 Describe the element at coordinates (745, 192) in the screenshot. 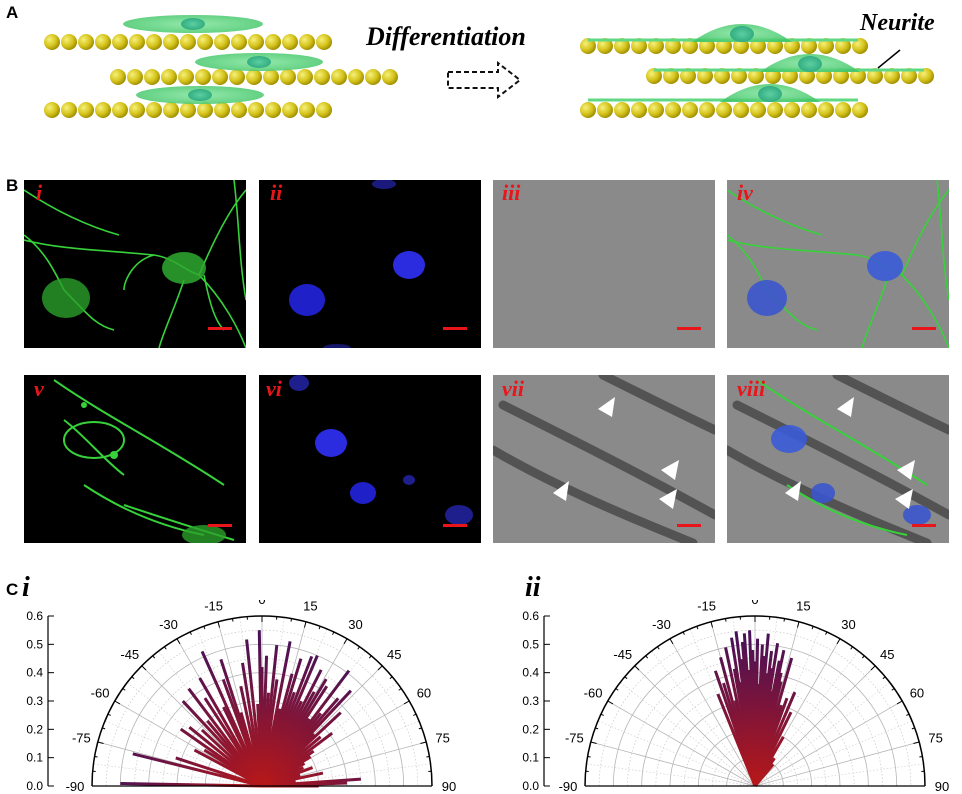

I see `image-label-iv: iv` at that location.